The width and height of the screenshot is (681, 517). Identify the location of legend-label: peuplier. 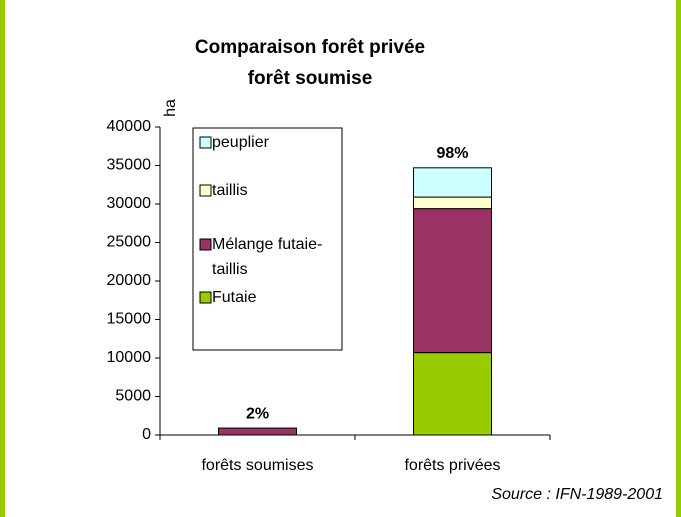
(240, 142).